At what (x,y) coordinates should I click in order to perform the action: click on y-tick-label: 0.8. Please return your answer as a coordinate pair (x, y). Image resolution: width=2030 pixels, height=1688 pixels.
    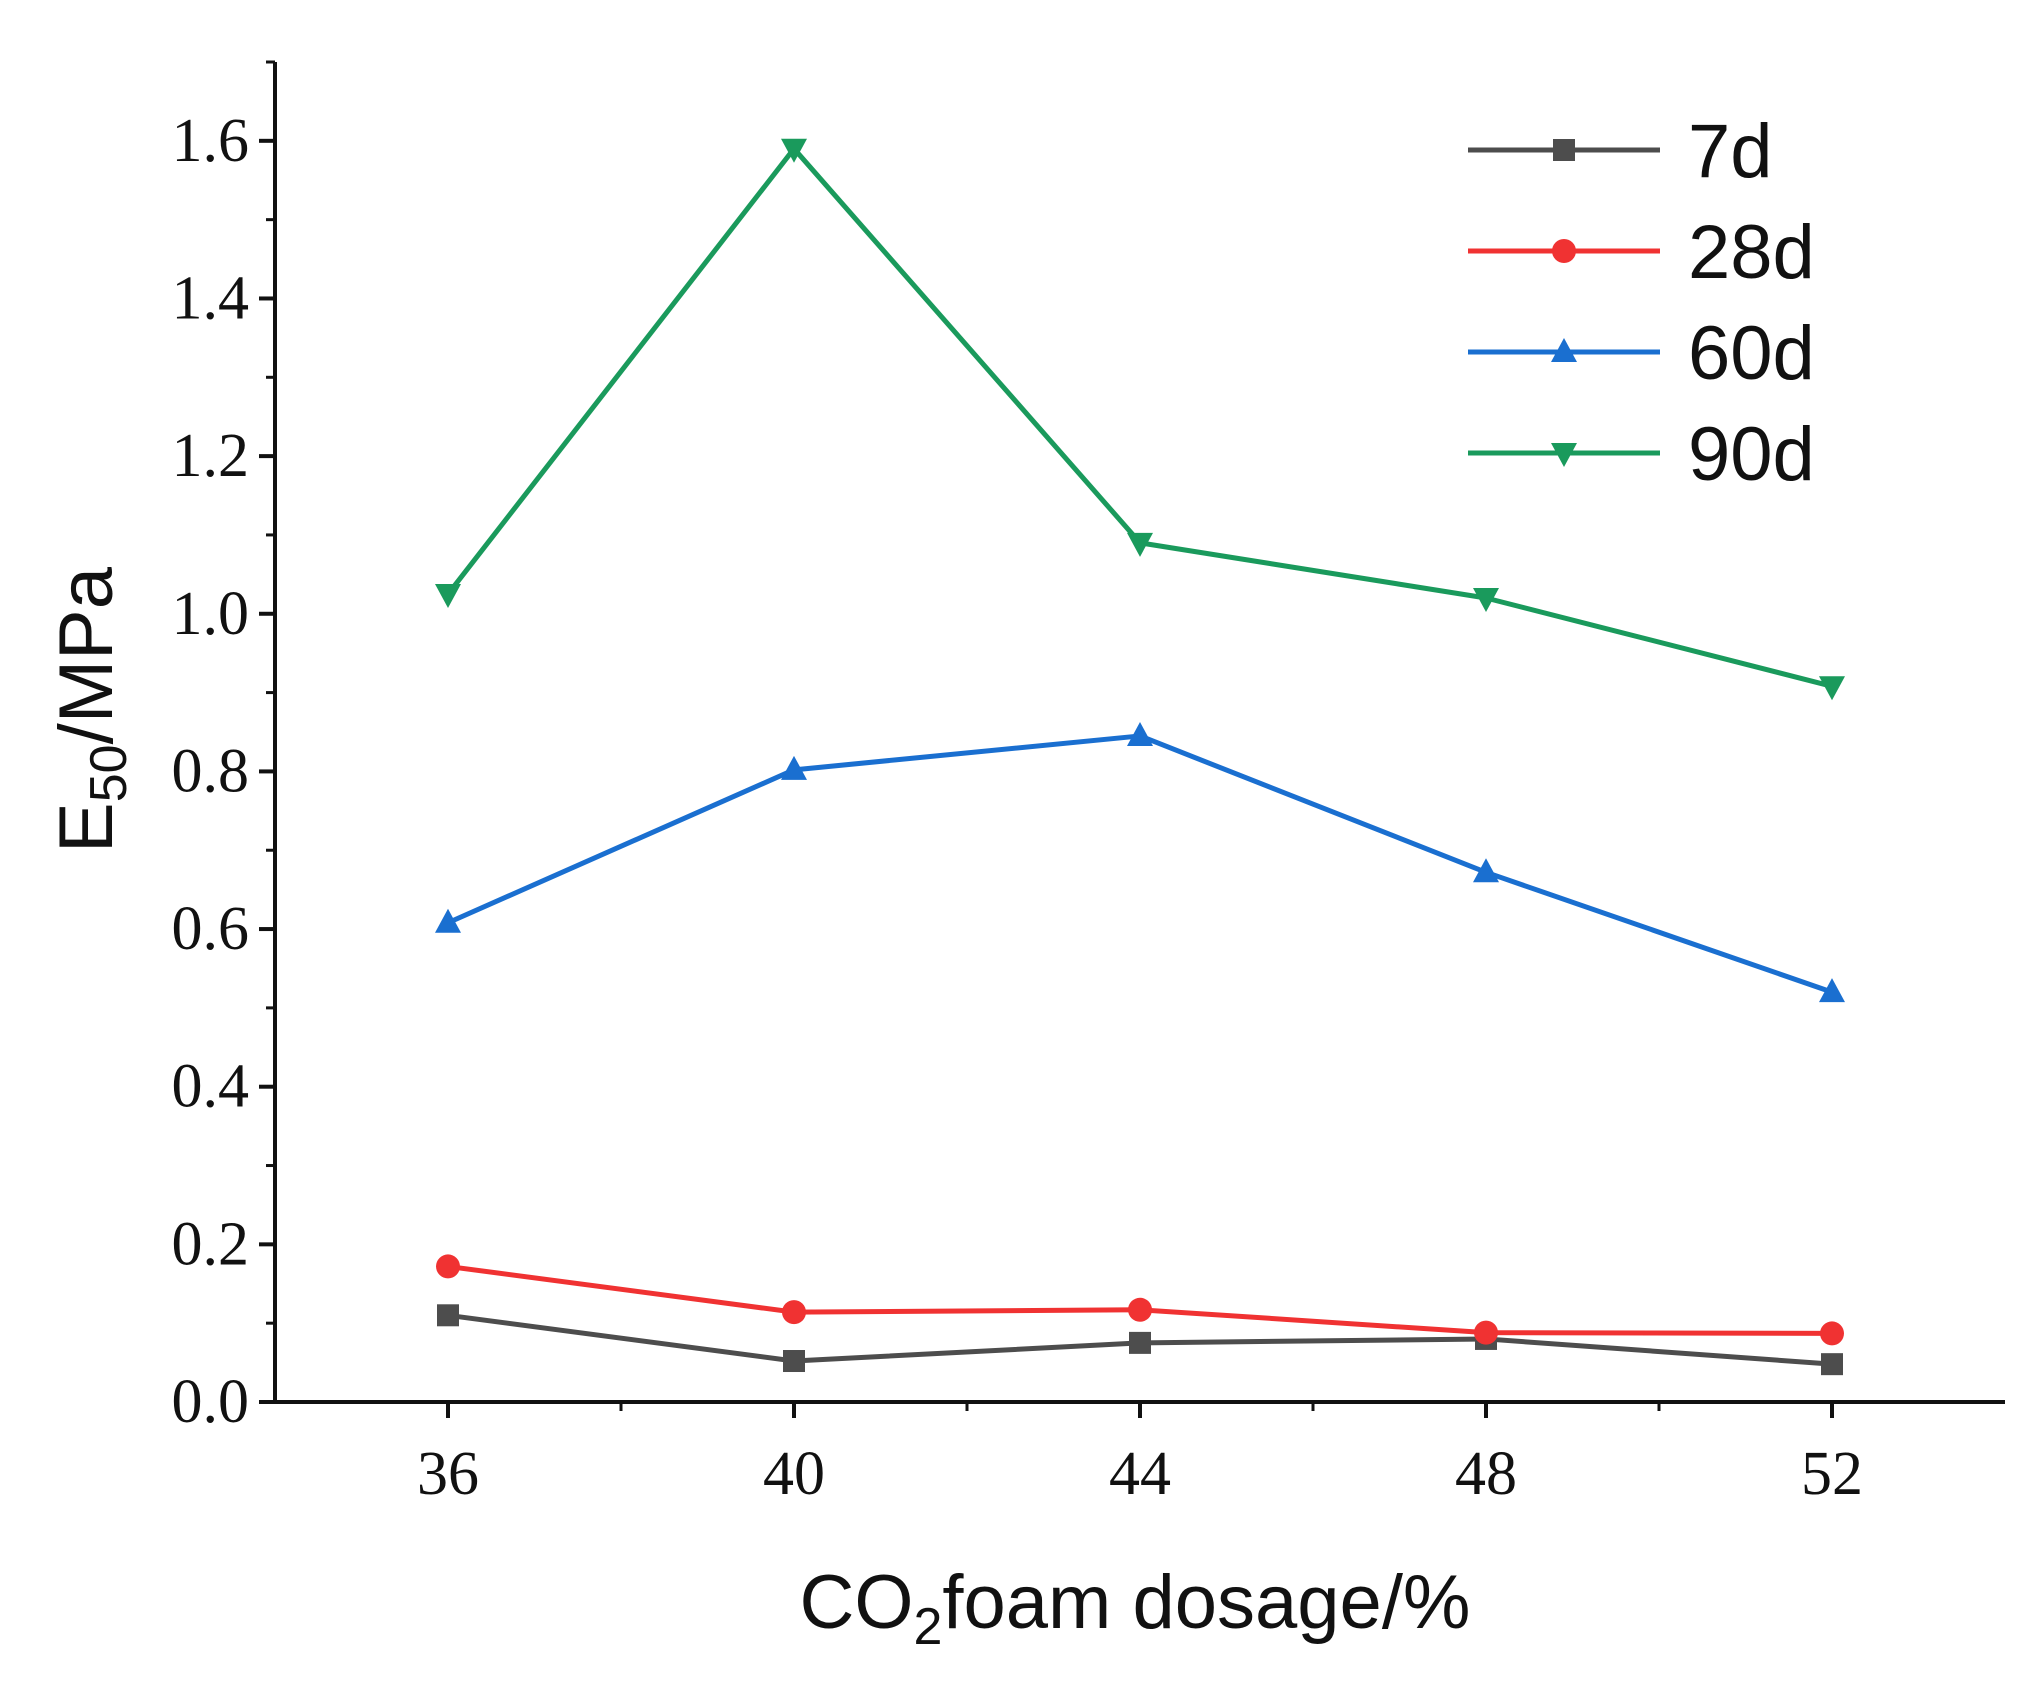
    Looking at the image, I should click on (211, 771).